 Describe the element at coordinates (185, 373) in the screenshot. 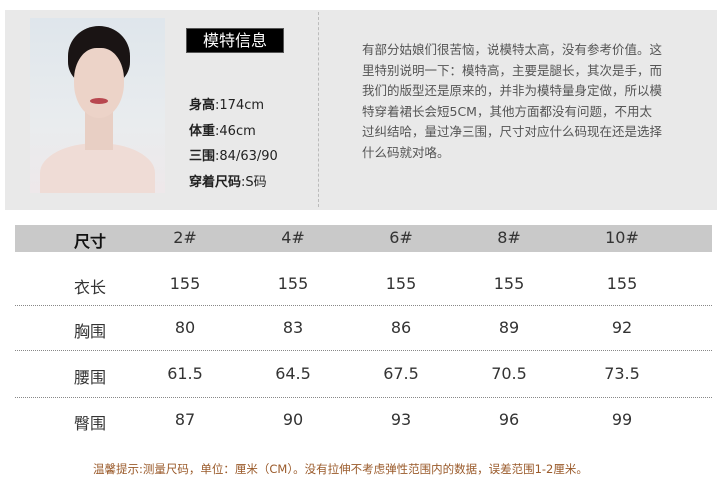

I see `table-cell: 61.5` at that location.